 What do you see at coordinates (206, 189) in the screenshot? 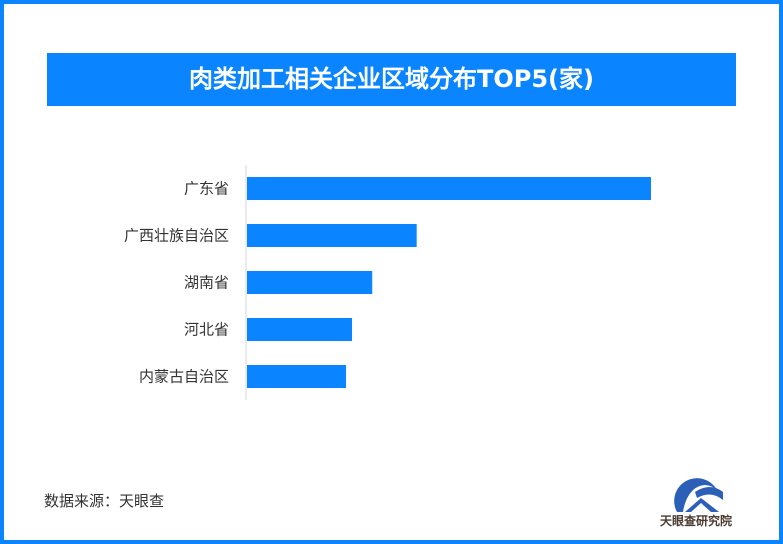
I see `category-label: 广东省` at bounding box center [206, 189].